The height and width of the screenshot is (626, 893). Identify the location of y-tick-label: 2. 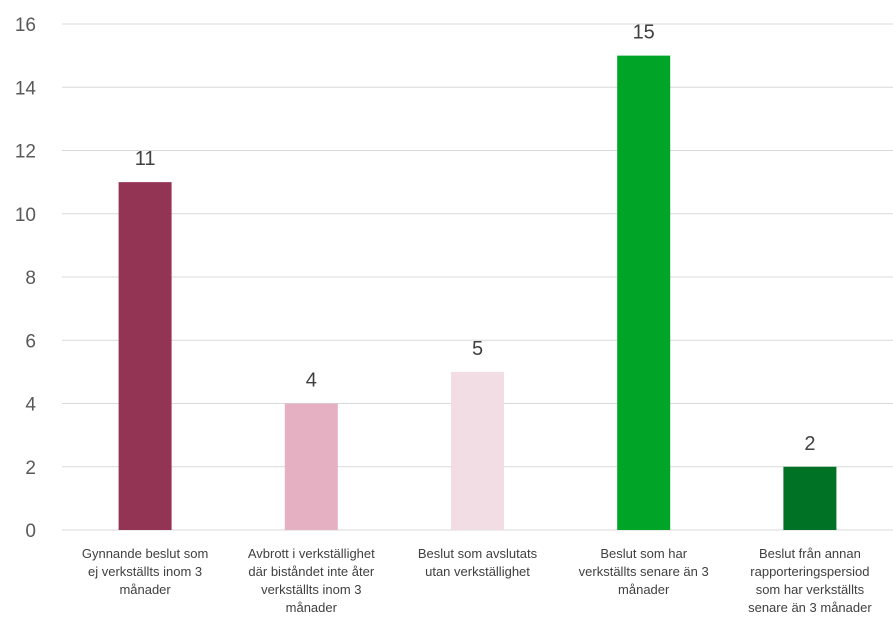
(30, 468).